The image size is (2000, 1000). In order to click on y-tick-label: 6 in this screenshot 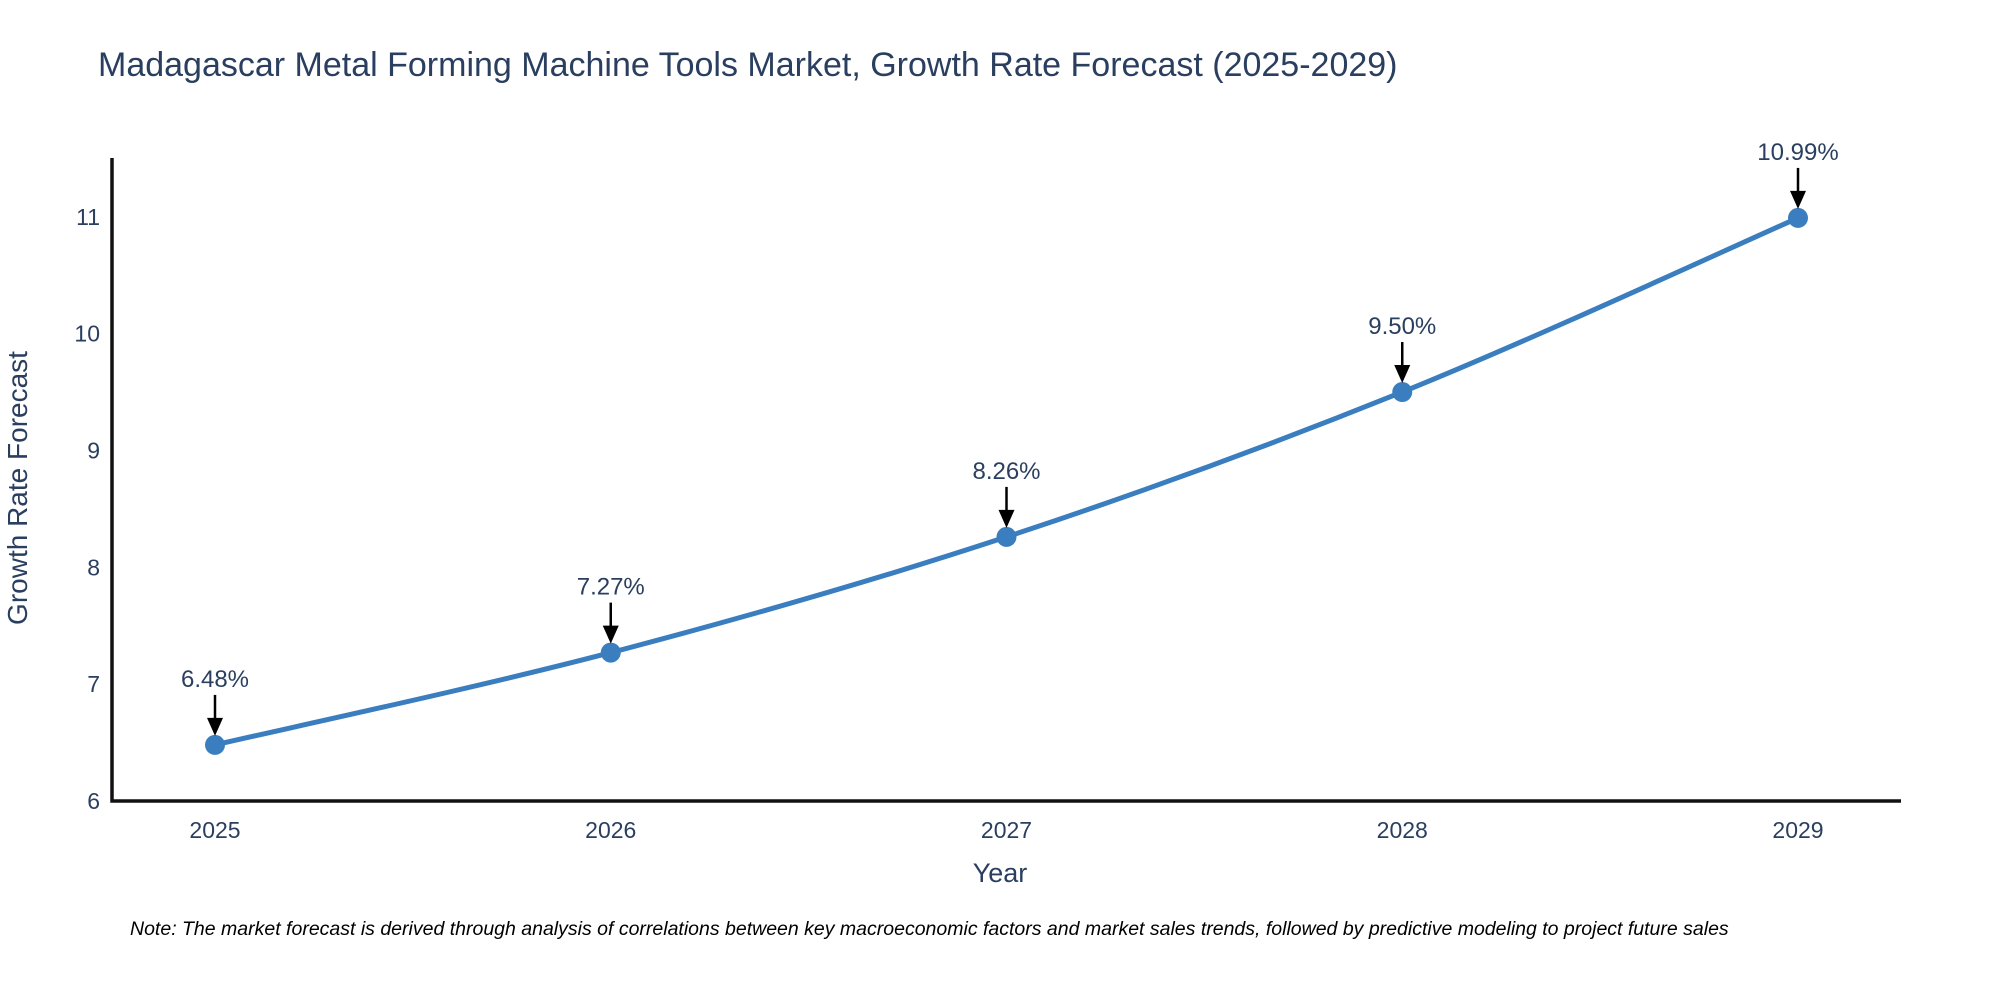, I will do `click(93, 801)`.